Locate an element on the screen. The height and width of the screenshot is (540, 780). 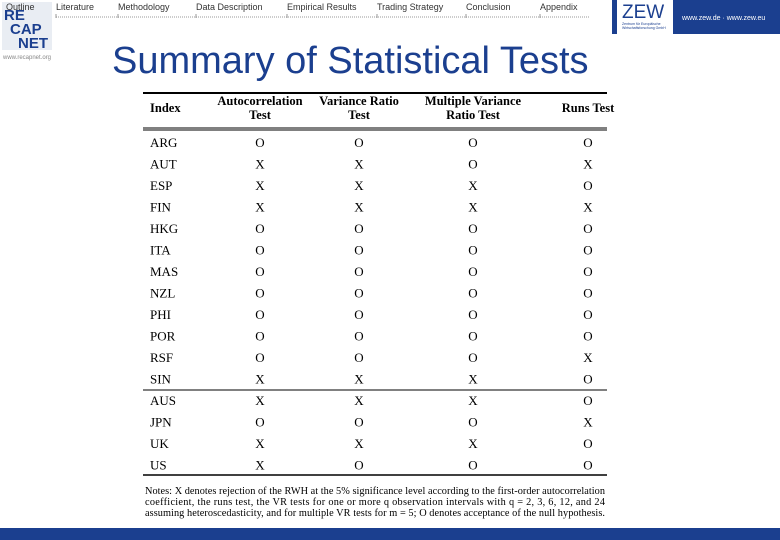
logo-subtitle: Wirtschaftsforschung GmbH is located at coordinates (644, 28).